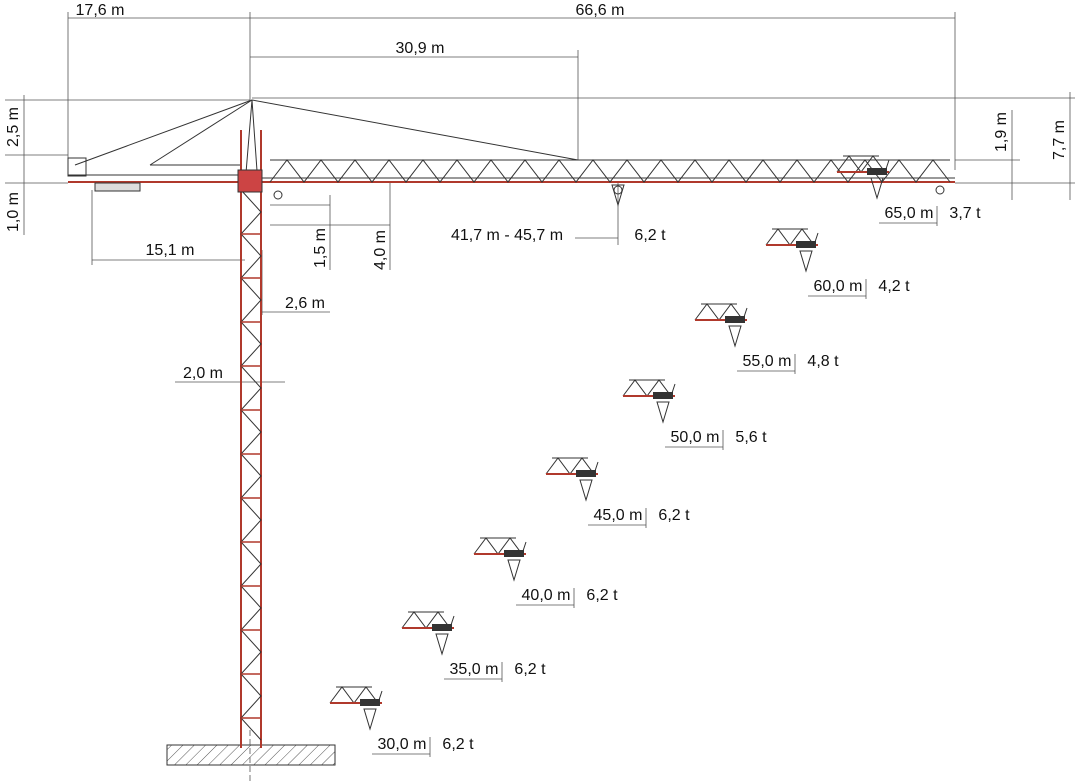 The height and width of the screenshot is (782, 1080). Describe the element at coordinates (402, 744) in the screenshot. I see `load-radius: 30,0 m` at that location.